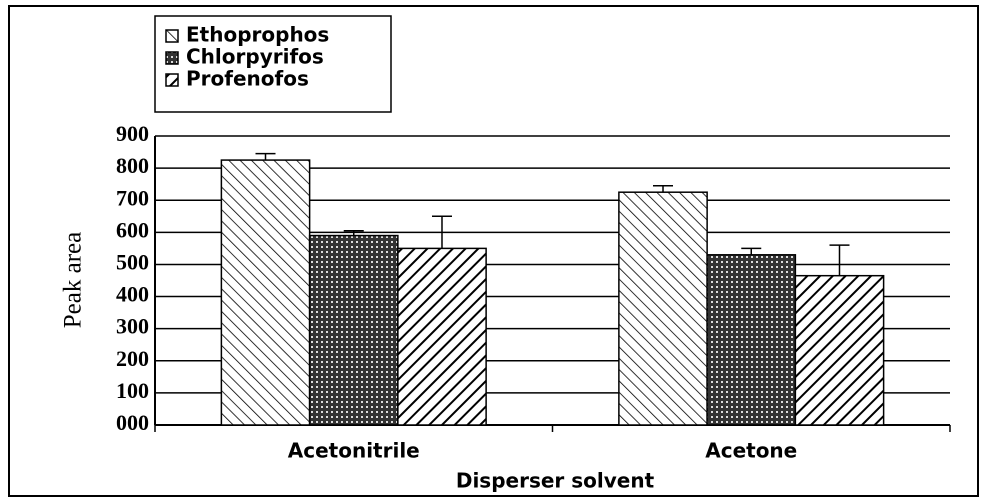 The height and width of the screenshot is (497, 988). What do you see at coordinates (257, 35) in the screenshot?
I see `legend-label: Ethoprophos` at bounding box center [257, 35].